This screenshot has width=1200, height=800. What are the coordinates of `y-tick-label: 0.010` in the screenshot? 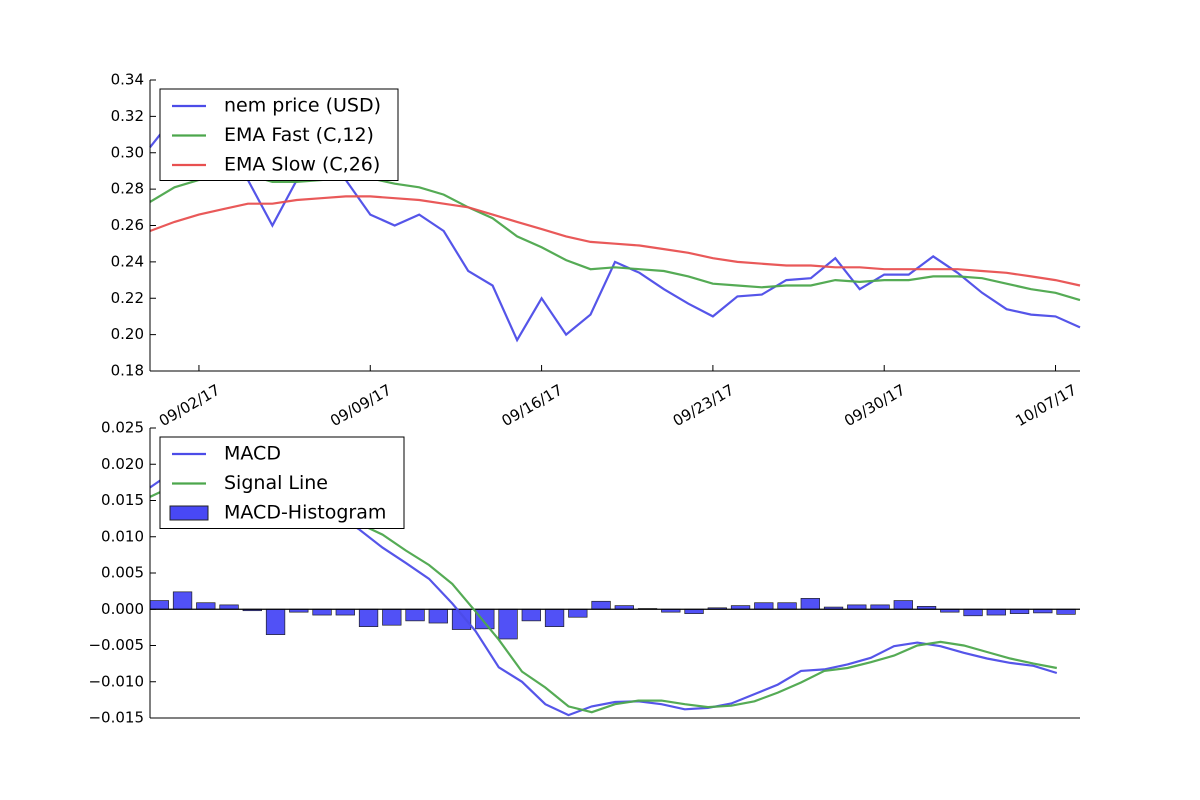 It's located at (122, 536).